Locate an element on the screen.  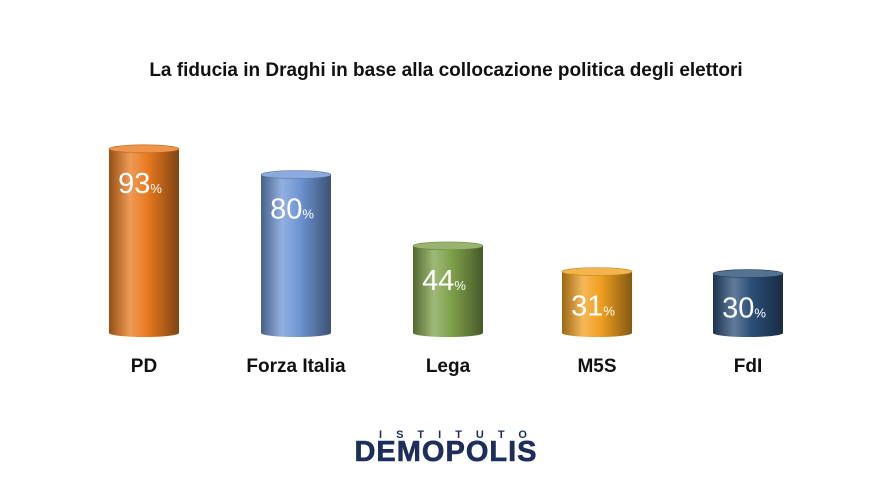
demopolis-logo: DEMOPOLIS is located at coordinates (446, 452).